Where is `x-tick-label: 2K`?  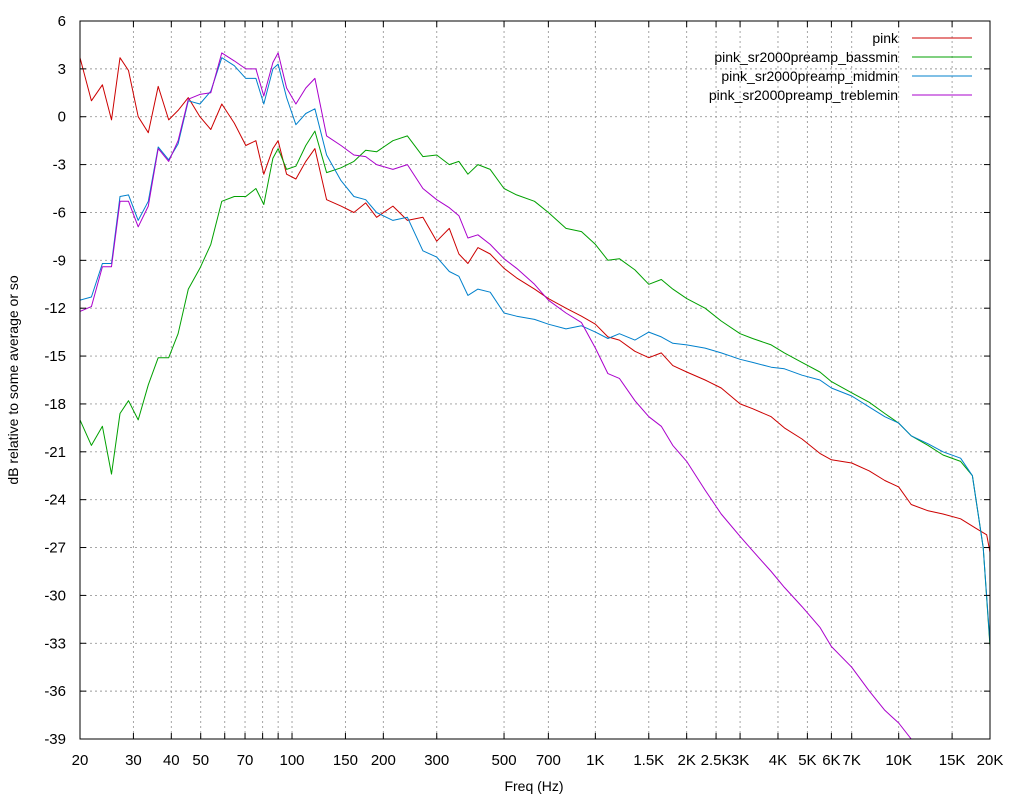 x-tick-label: 2K is located at coordinates (686, 760).